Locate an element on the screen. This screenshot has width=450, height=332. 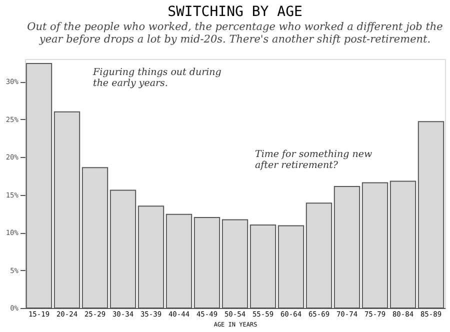
annotation: Figuring things out during the early years. is located at coordinates (157, 78).